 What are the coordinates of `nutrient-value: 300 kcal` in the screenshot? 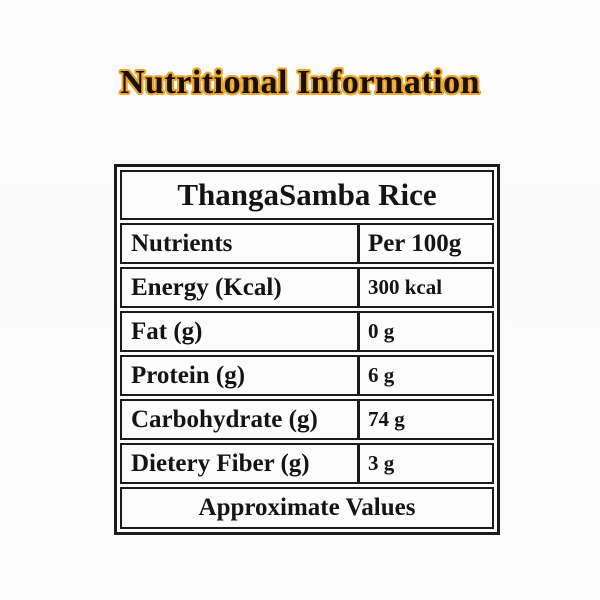 It's located at (424, 287).